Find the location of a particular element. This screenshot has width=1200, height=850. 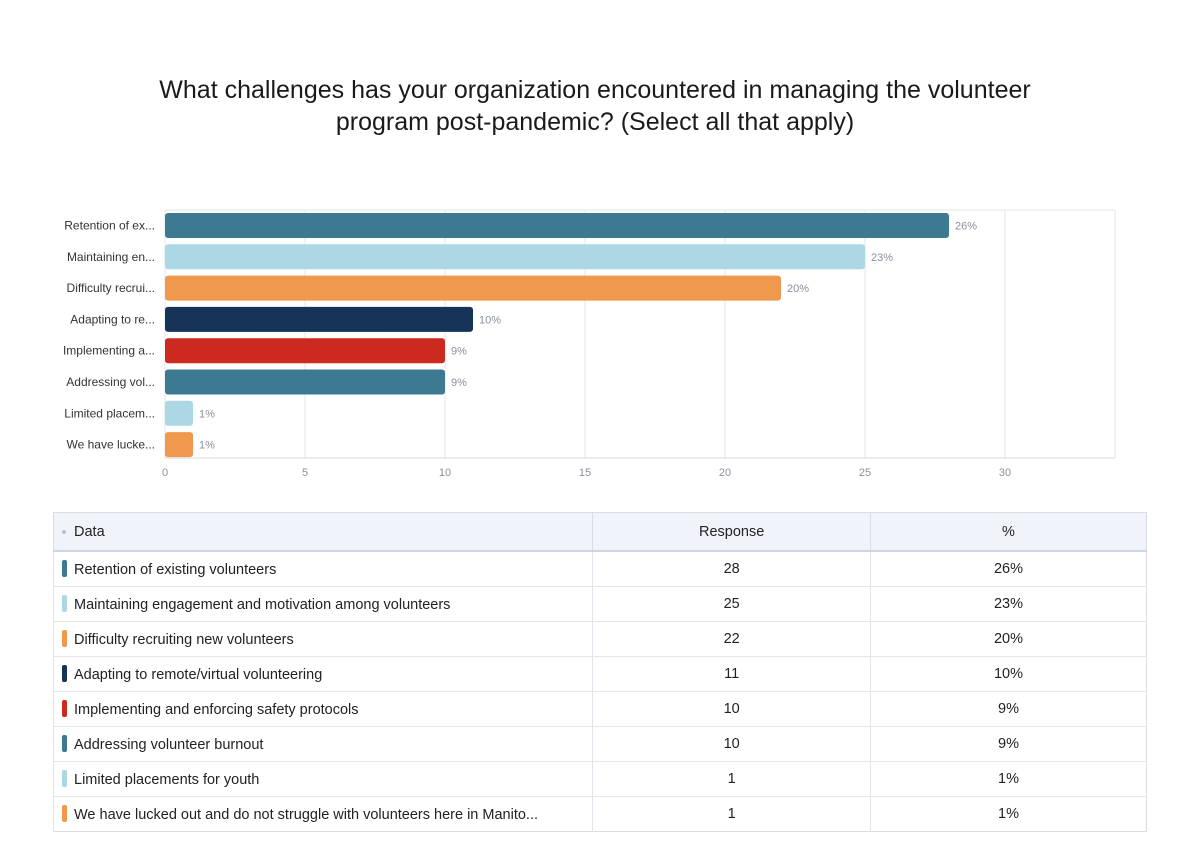

row-label-cell: Difficulty recruiting new volunteers is located at coordinates (322, 639).